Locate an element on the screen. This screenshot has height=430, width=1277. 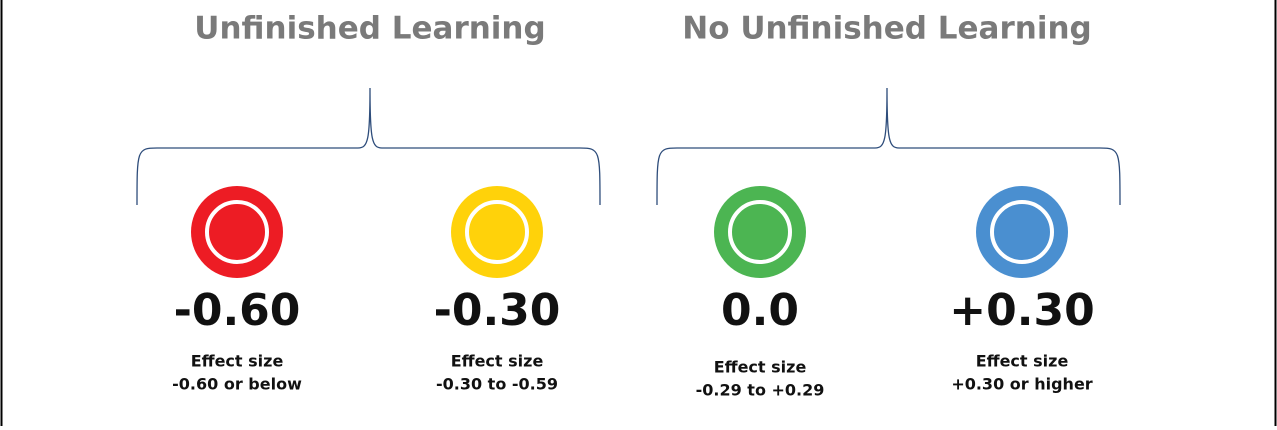
group-title: No Unfinished Learning is located at coordinates (886, 29).